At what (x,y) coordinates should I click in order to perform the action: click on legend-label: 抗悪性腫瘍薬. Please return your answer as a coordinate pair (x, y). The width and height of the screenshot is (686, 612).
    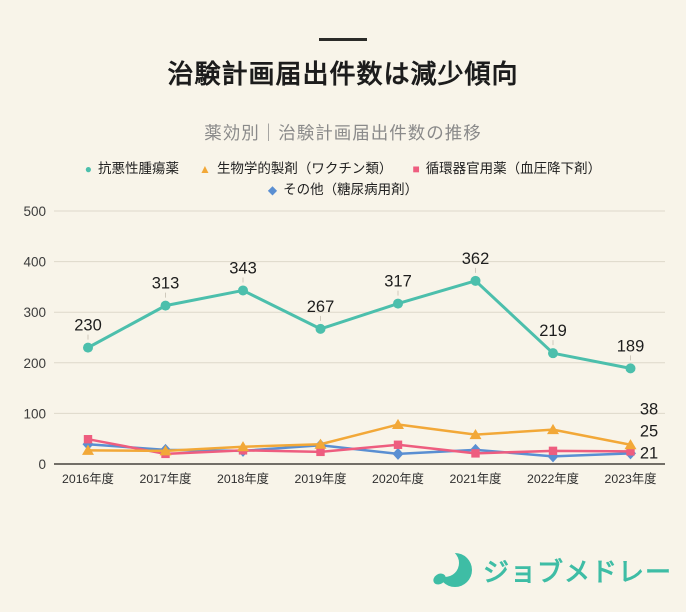
    Looking at the image, I should click on (139, 168).